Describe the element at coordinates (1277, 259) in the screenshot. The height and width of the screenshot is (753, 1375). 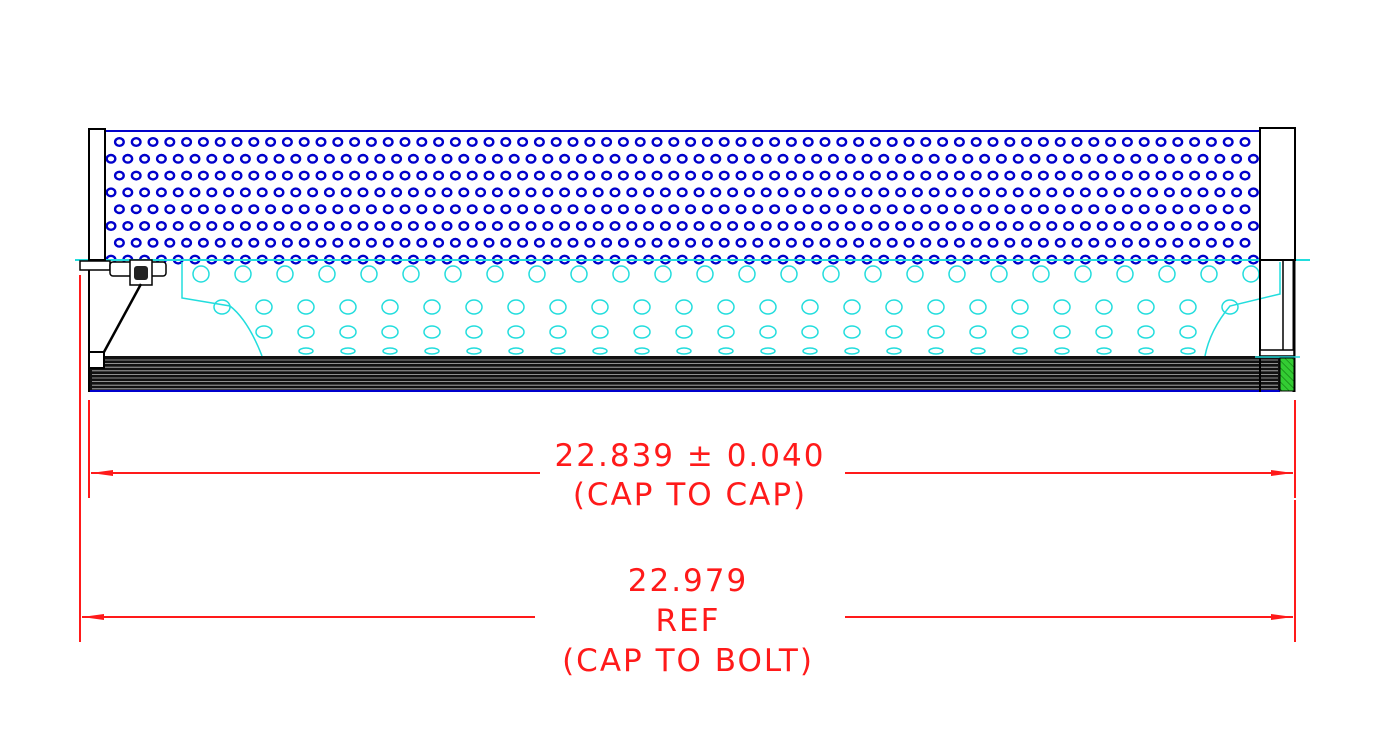
I see `right-end-cap` at that location.